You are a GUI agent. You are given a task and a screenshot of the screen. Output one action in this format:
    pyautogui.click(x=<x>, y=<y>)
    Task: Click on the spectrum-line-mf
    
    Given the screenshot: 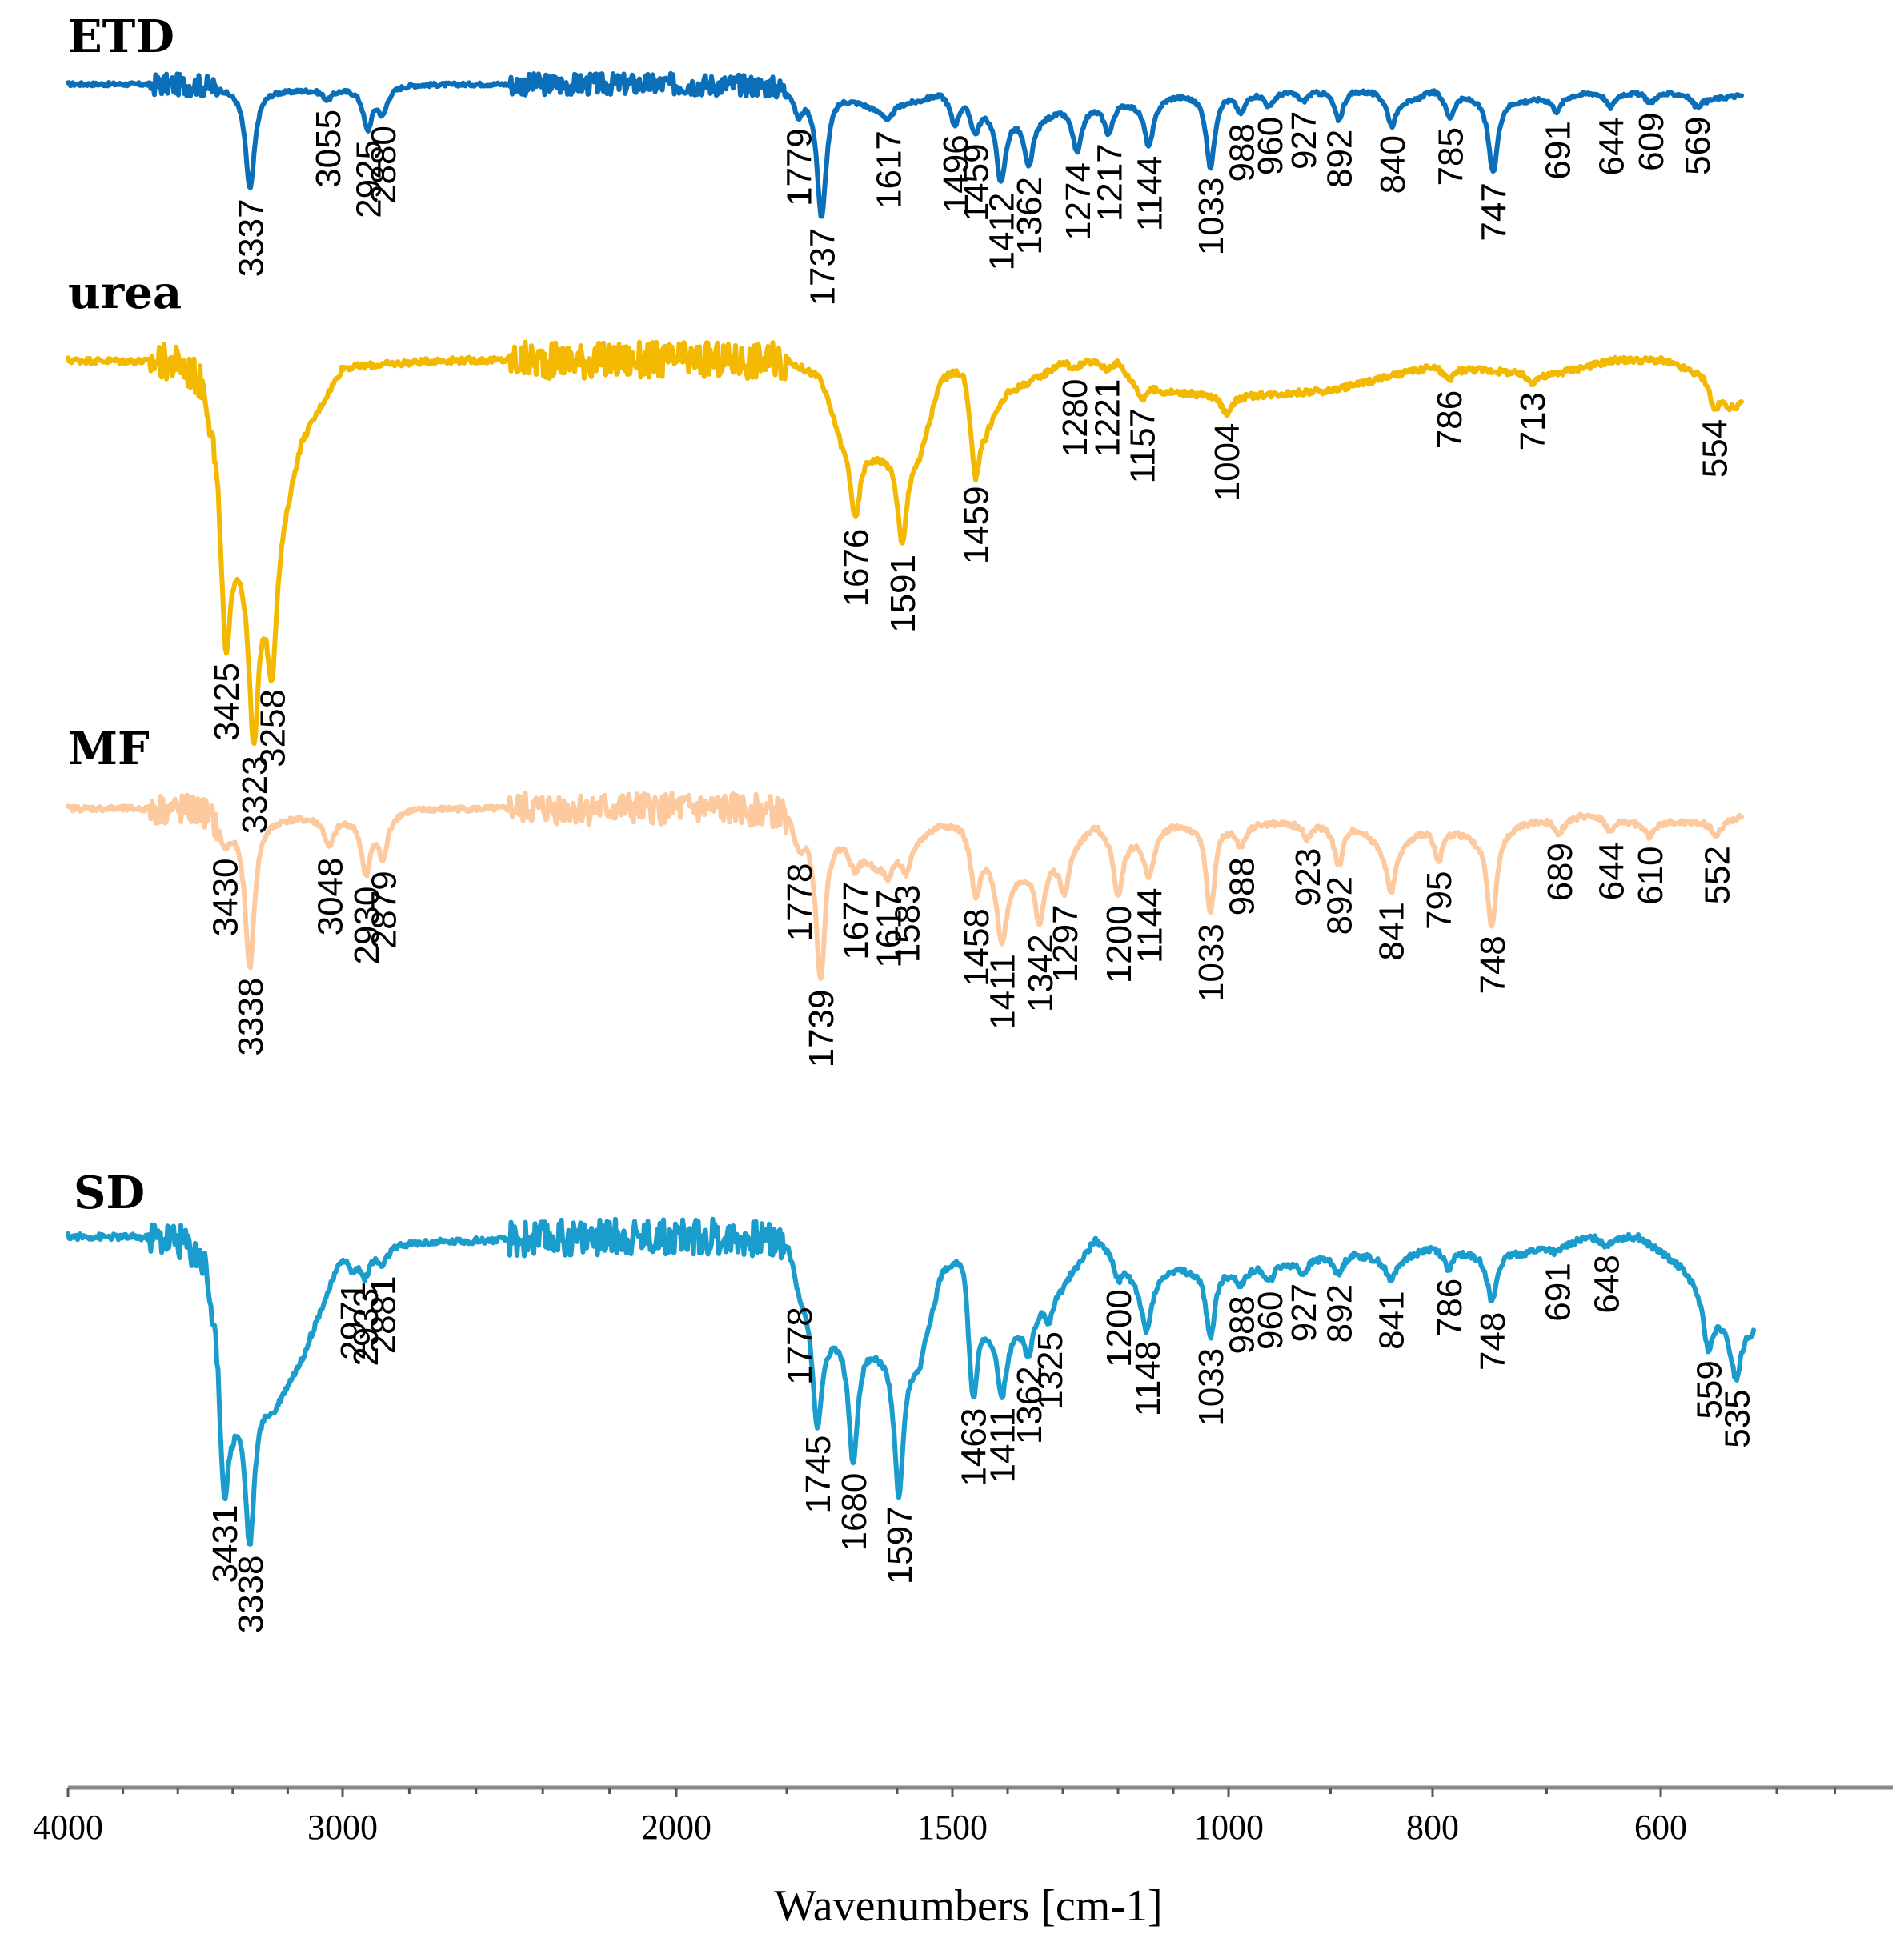 What is the action you would take?
    pyautogui.click(x=905, y=886)
    